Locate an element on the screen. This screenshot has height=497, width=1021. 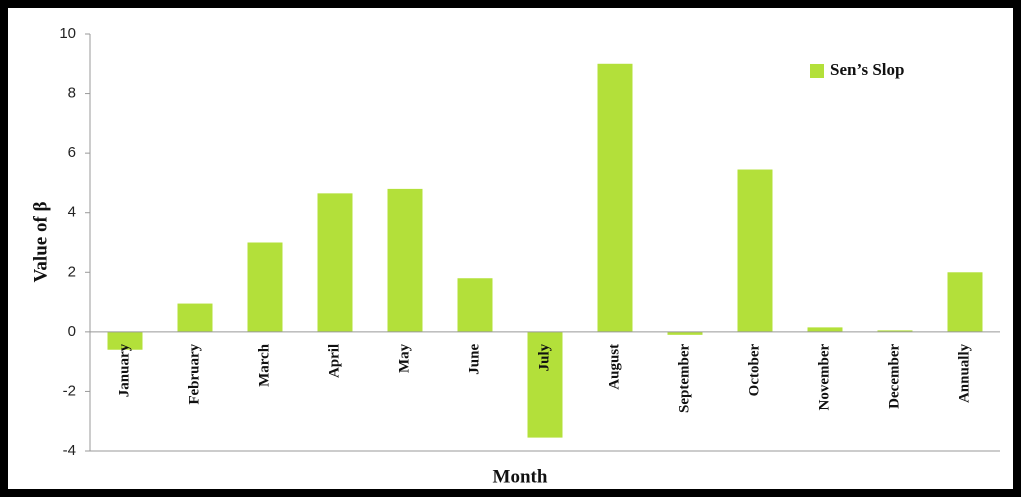
x-tick-label: February is located at coordinates (194, 373).